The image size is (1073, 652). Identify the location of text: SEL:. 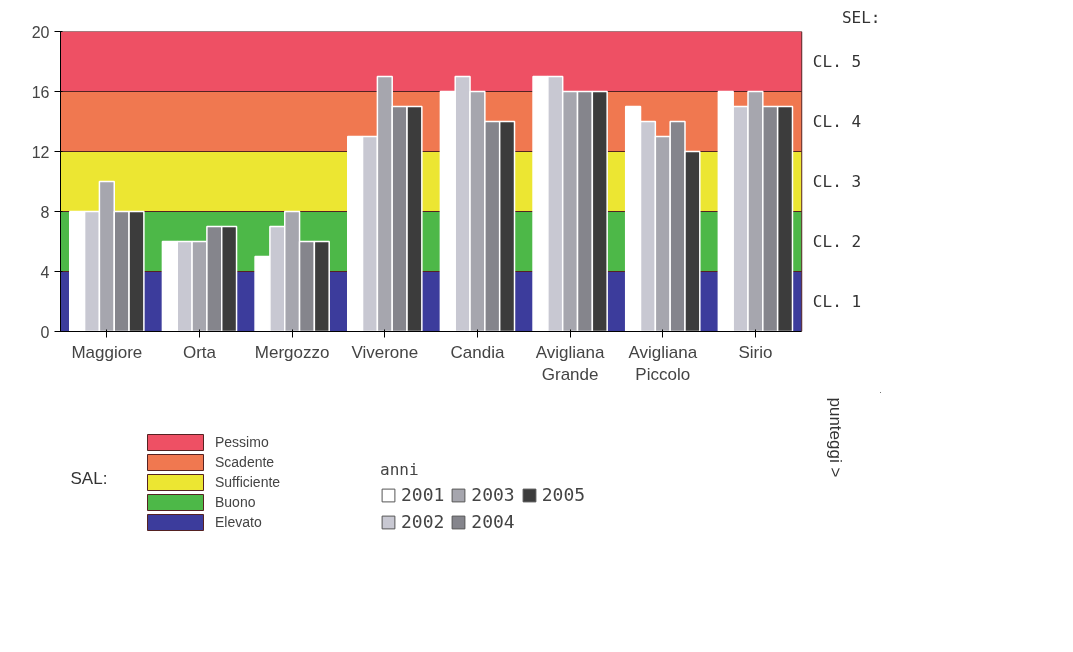
(861, 17).